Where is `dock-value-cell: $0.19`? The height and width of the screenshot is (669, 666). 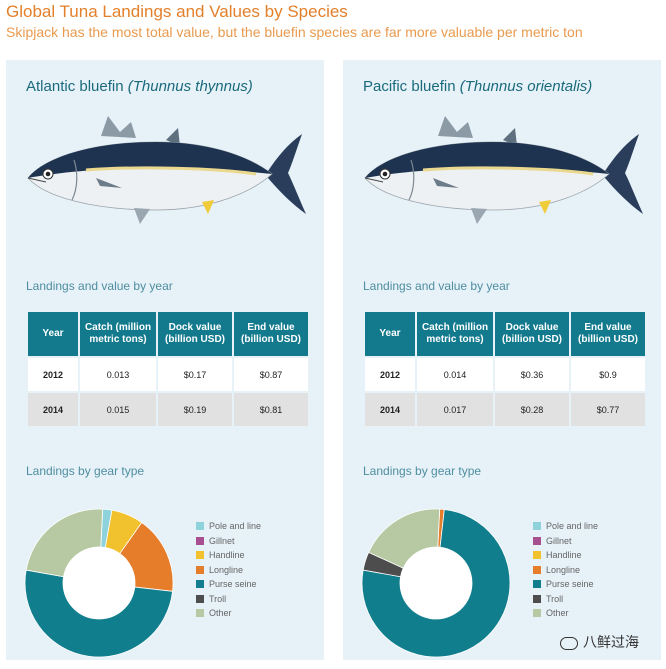 dock-value-cell: $0.19 is located at coordinates (195, 409).